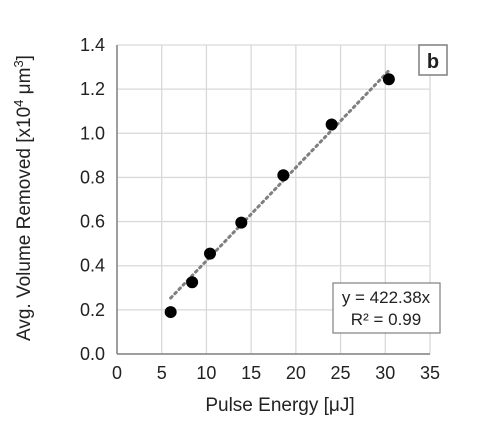  Describe the element at coordinates (92, 266) in the screenshot. I see `y-tick-label: 0.4` at that location.